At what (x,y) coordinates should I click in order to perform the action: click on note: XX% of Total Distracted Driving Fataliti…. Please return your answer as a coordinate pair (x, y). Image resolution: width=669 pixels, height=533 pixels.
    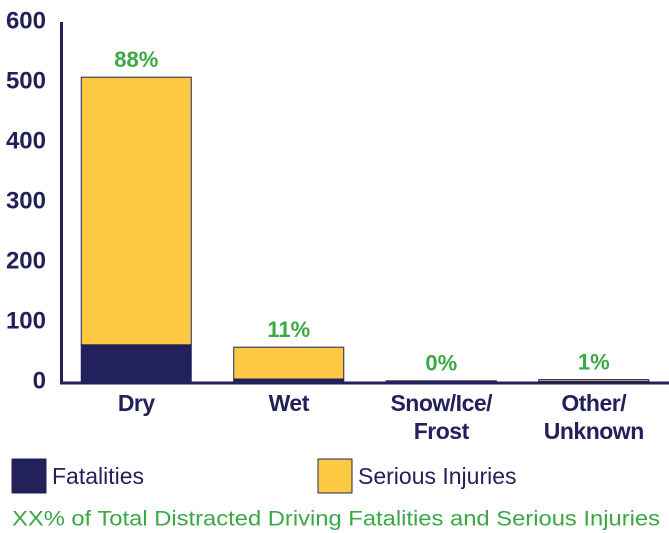
    Looking at the image, I should click on (336, 519).